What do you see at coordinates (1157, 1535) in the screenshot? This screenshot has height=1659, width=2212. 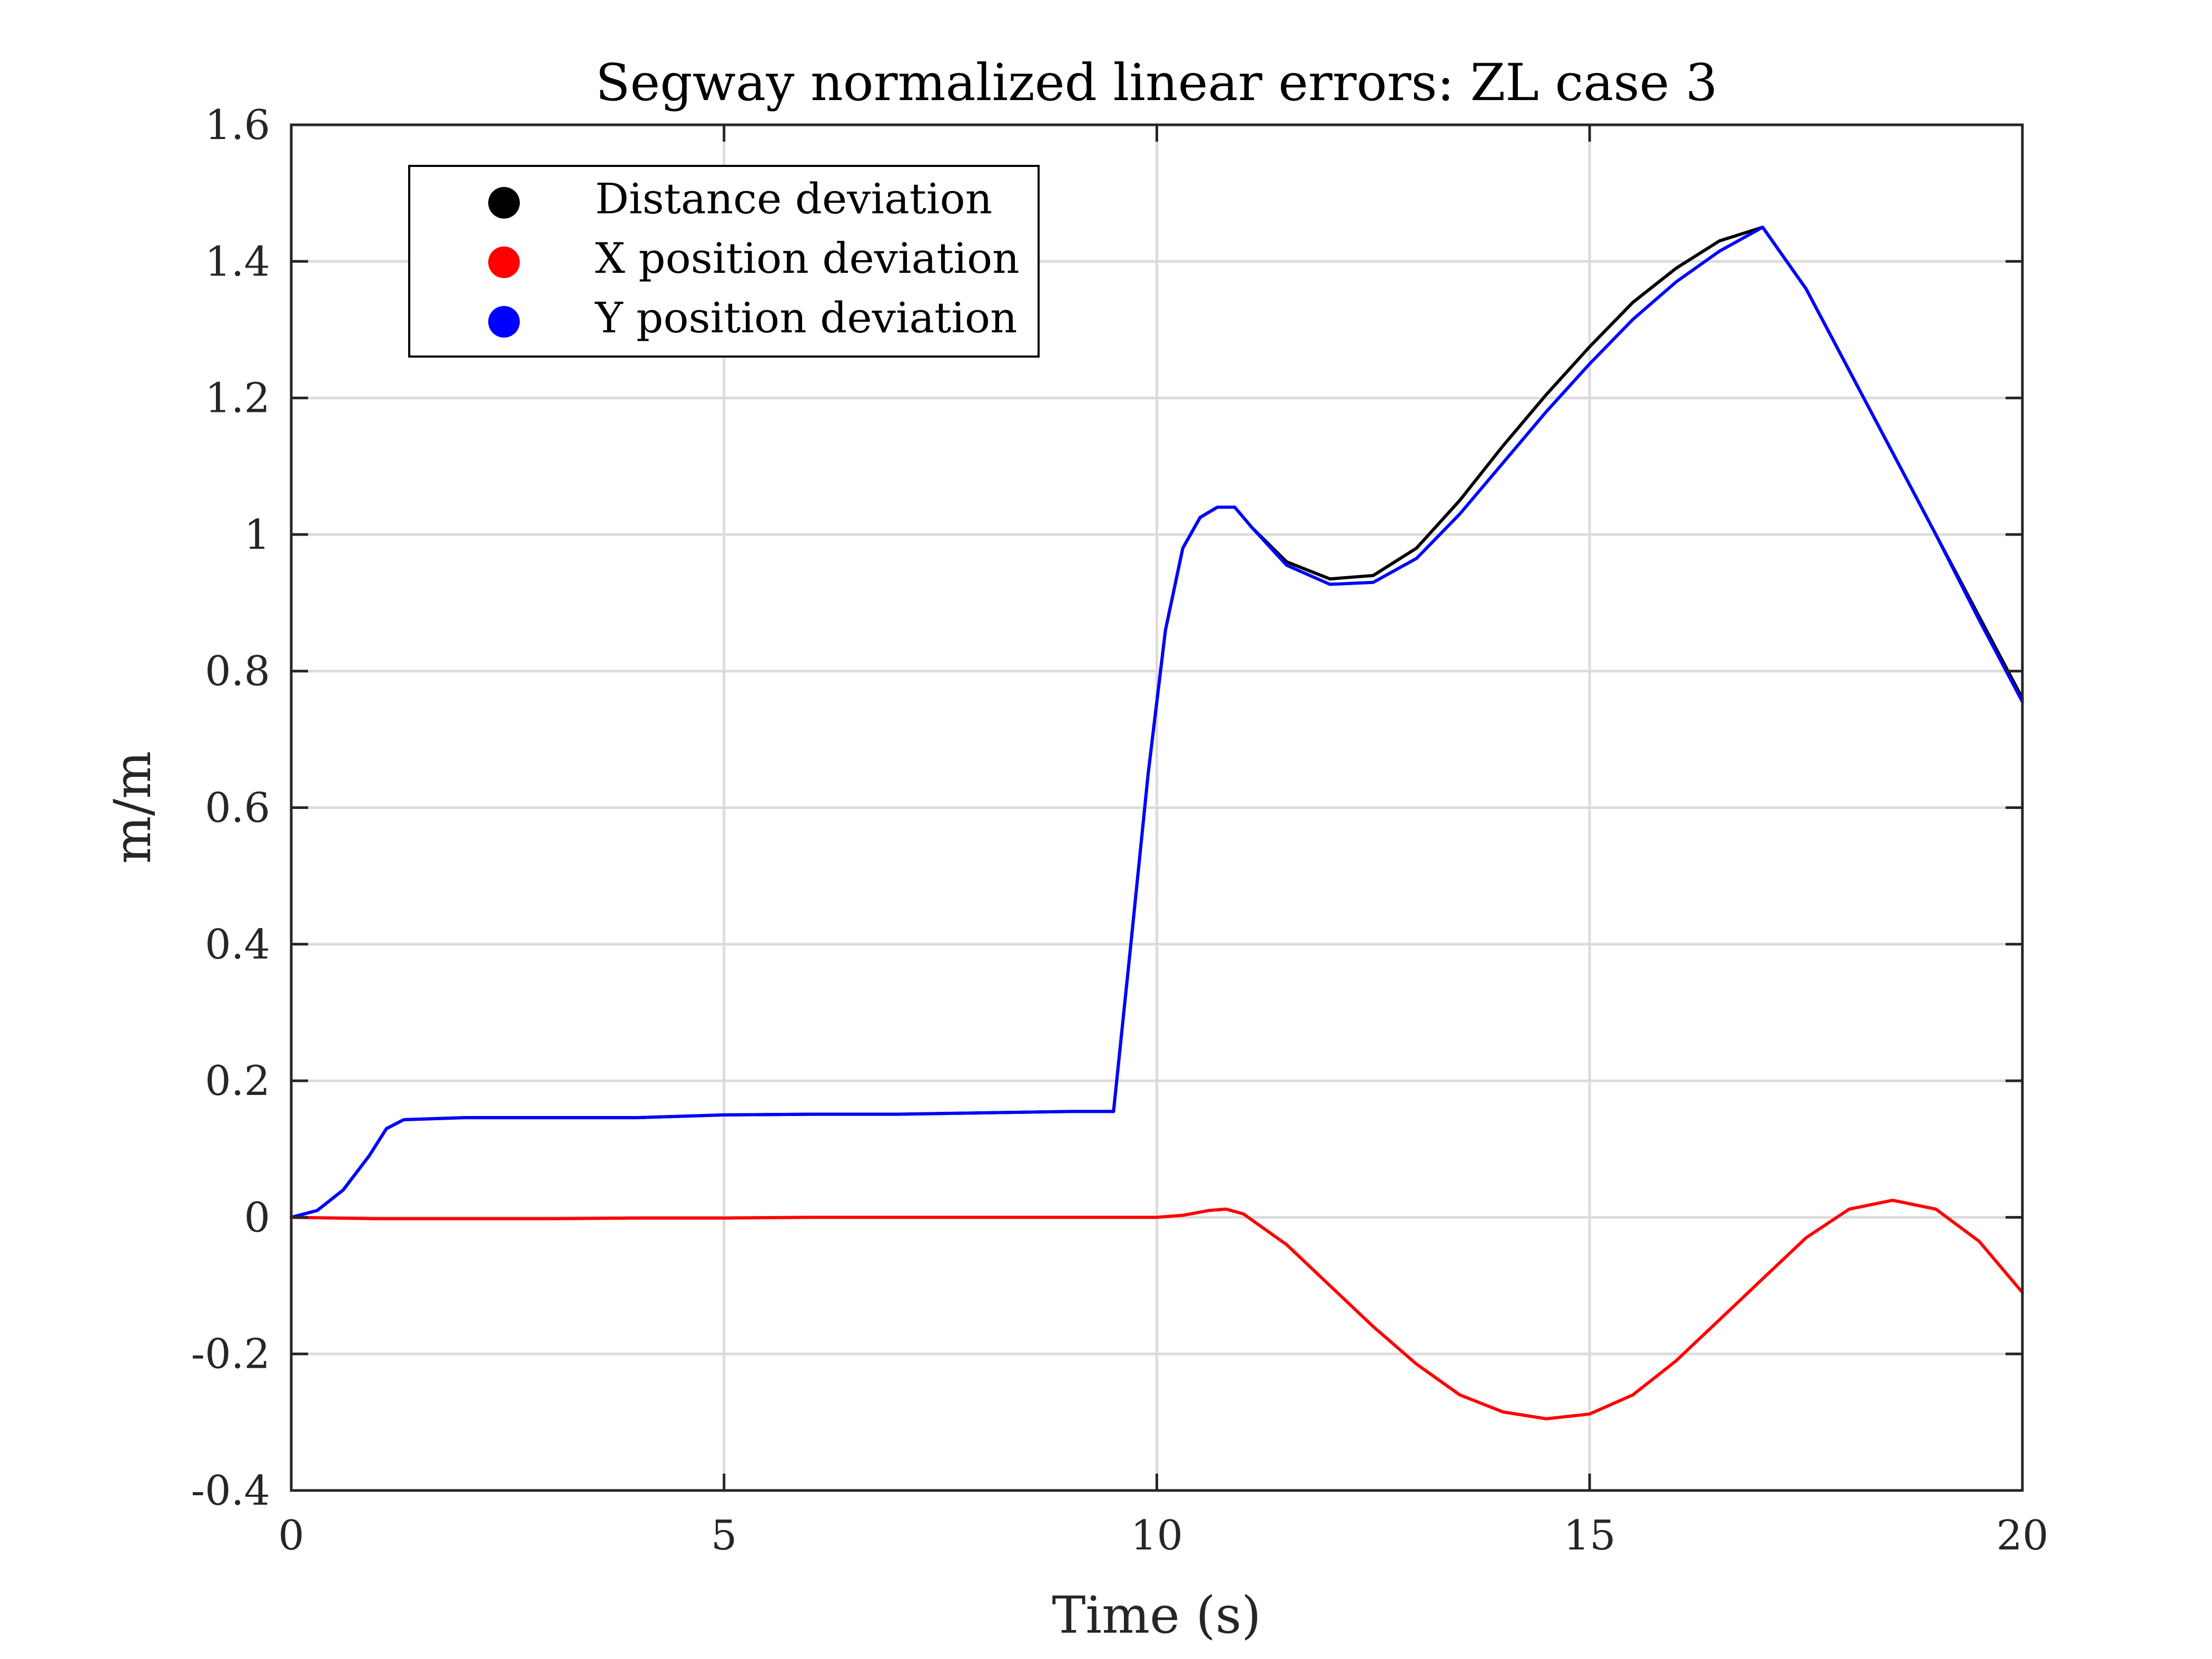 I see `x-tick-label: 10` at bounding box center [1157, 1535].